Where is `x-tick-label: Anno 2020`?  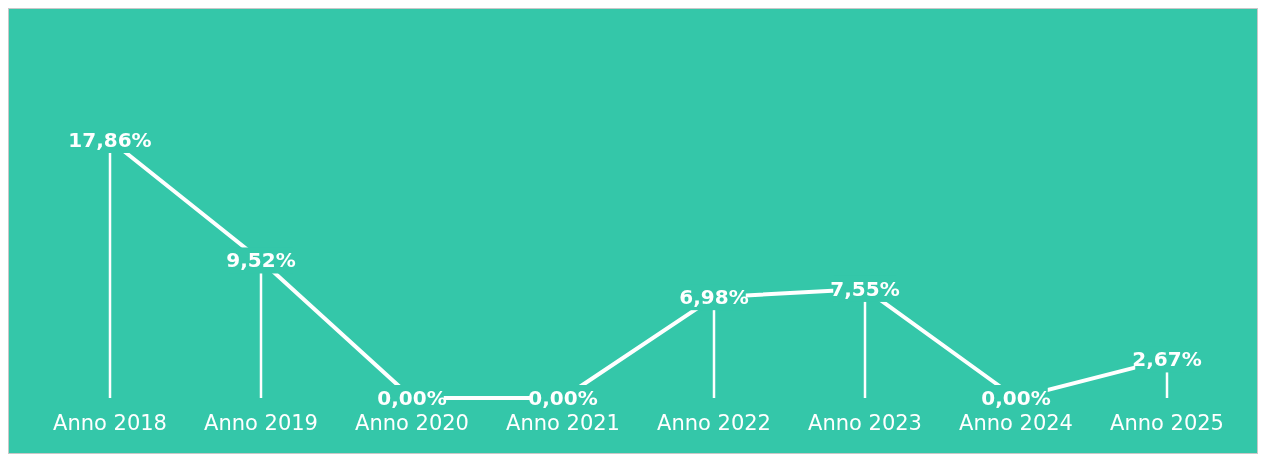
x-tick-label: Anno 2020 is located at coordinates (412, 423).